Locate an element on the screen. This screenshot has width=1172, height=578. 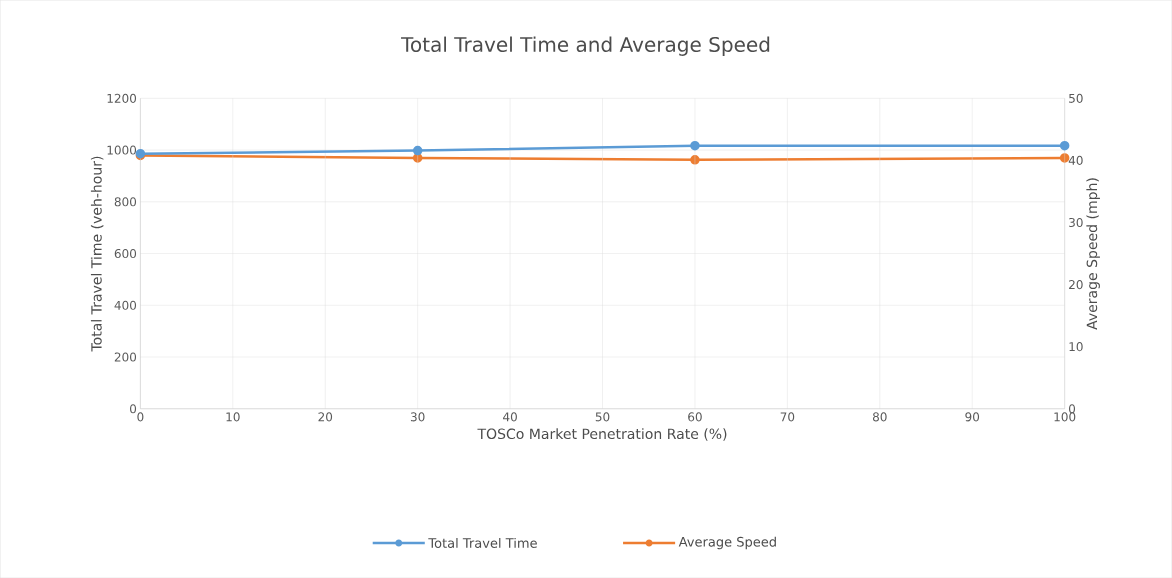
y-tick-label: 200 is located at coordinates (125, 357).